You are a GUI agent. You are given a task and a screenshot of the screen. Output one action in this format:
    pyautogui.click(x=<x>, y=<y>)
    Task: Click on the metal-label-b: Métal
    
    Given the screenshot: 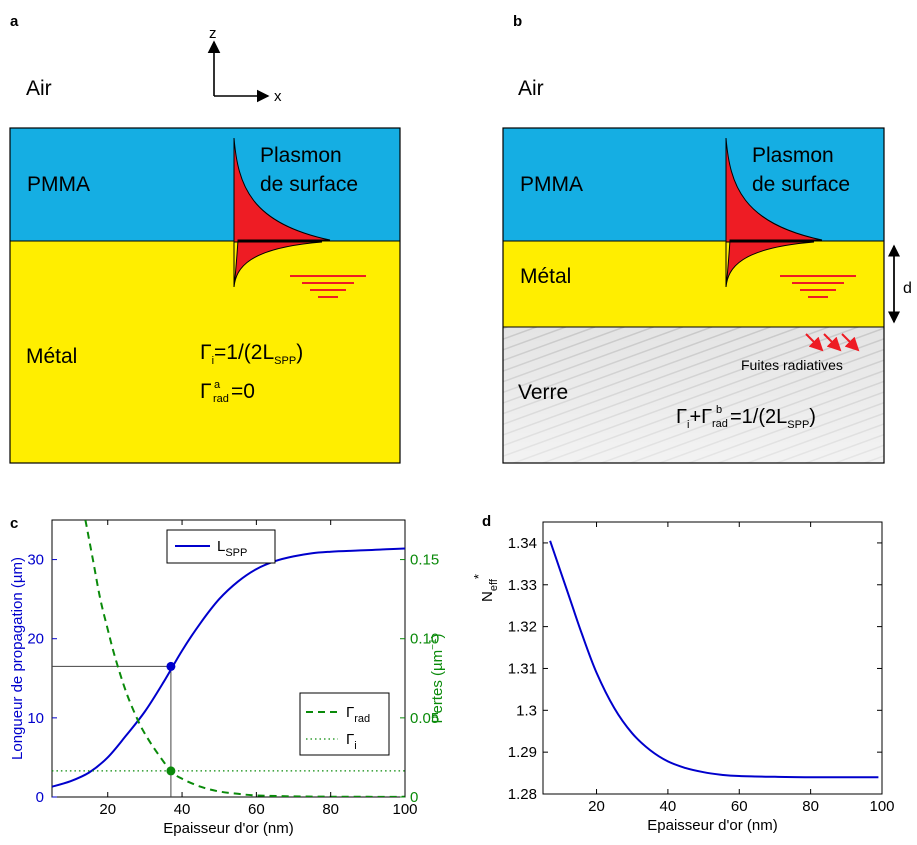 What is the action you would take?
    pyautogui.click(x=545, y=276)
    